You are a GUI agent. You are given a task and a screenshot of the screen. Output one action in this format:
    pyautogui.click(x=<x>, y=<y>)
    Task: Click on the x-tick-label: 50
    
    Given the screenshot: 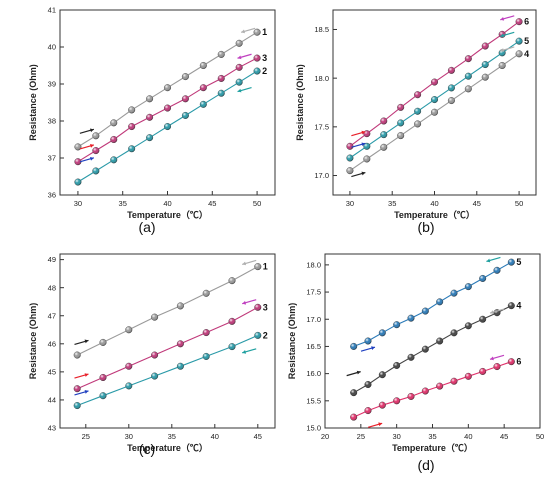 What is the action you would take?
    pyautogui.click(x=540, y=436)
    